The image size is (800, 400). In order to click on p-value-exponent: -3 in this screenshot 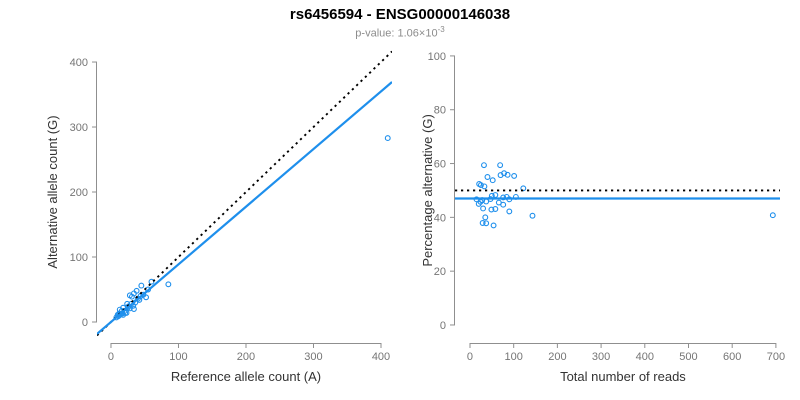, I will do `click(441, 29)`.